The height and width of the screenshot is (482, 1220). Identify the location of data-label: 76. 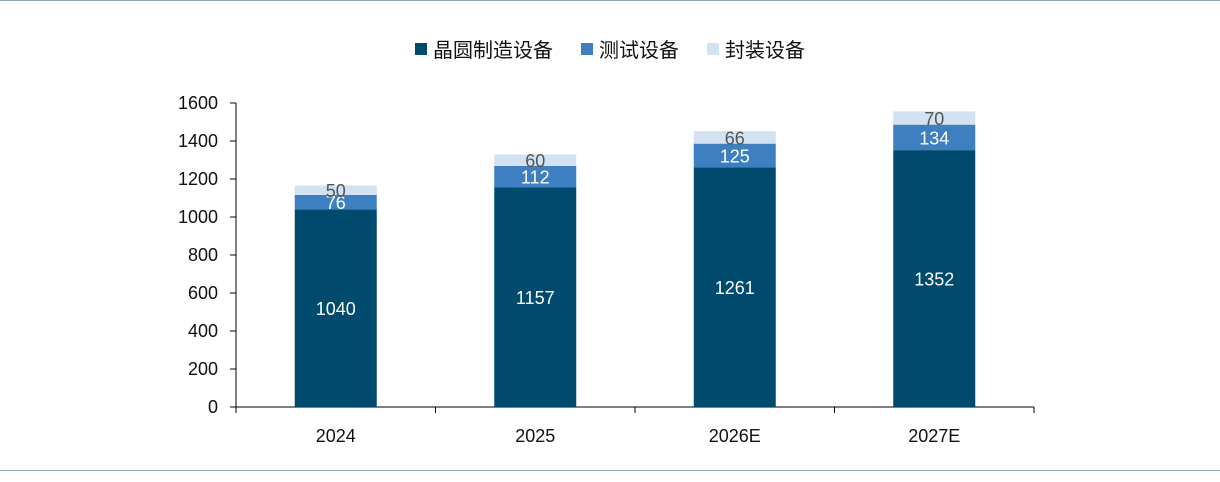
(336, 203).